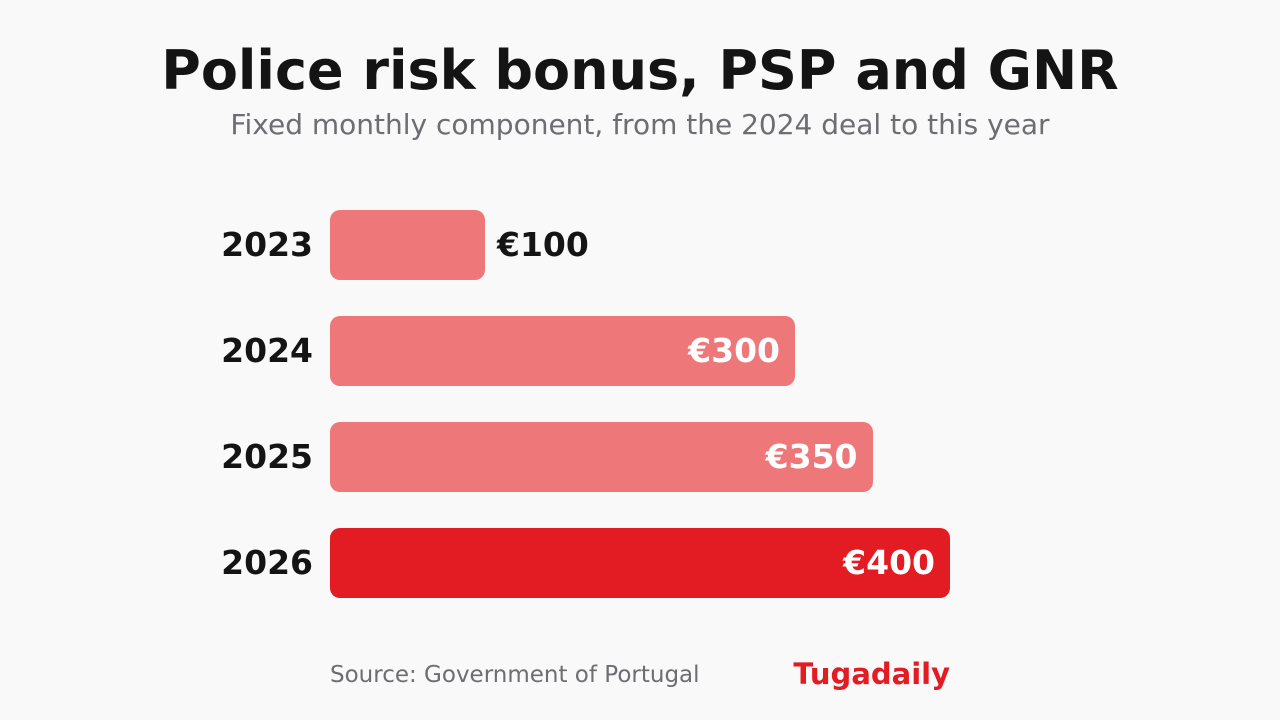 The width and height of the screenshot is (1280, 720). Describe the element at coordinates (562, 351) in the screenshot. I see `bar-2024` at that location.